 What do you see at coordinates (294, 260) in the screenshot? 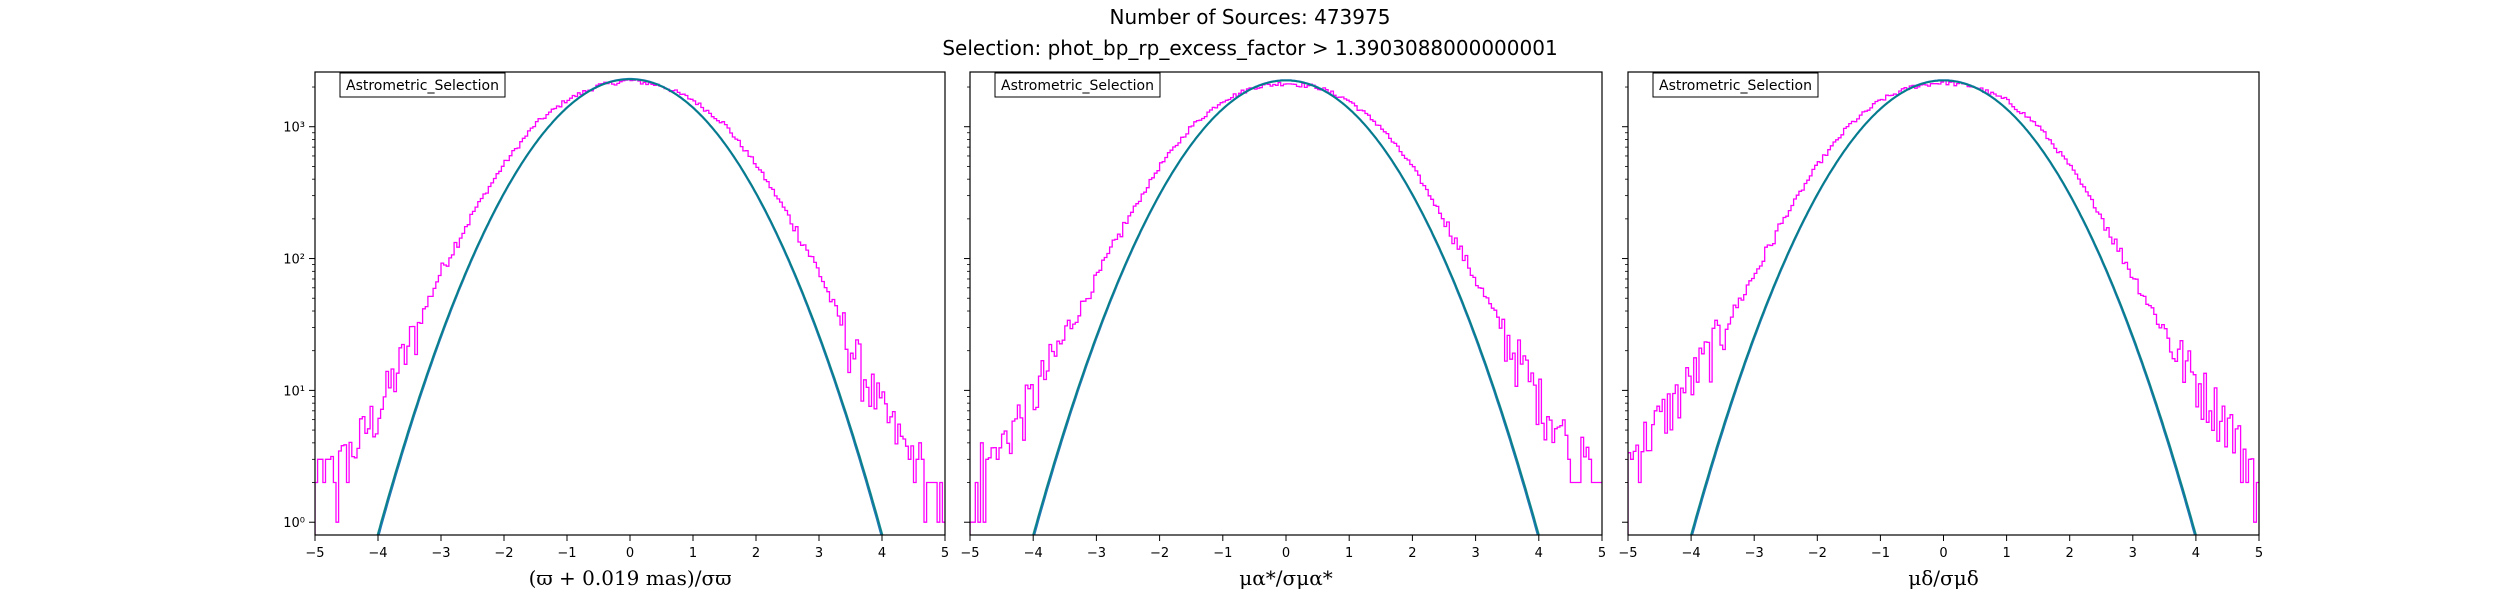
I see `y-tick-label: 10²` at bounding box center [294, 260].